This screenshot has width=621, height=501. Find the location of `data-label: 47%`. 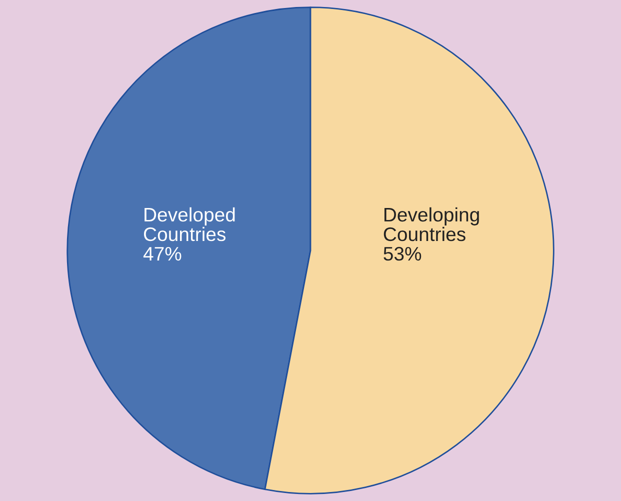

data-label: 47% is located at coordinates (162, 253).